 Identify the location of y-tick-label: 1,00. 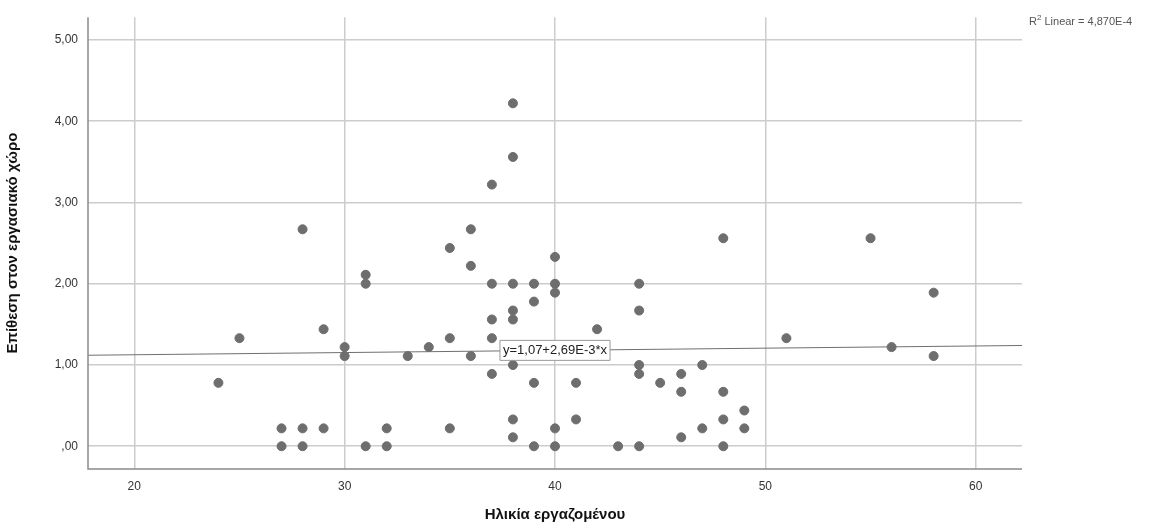
(66, 364).